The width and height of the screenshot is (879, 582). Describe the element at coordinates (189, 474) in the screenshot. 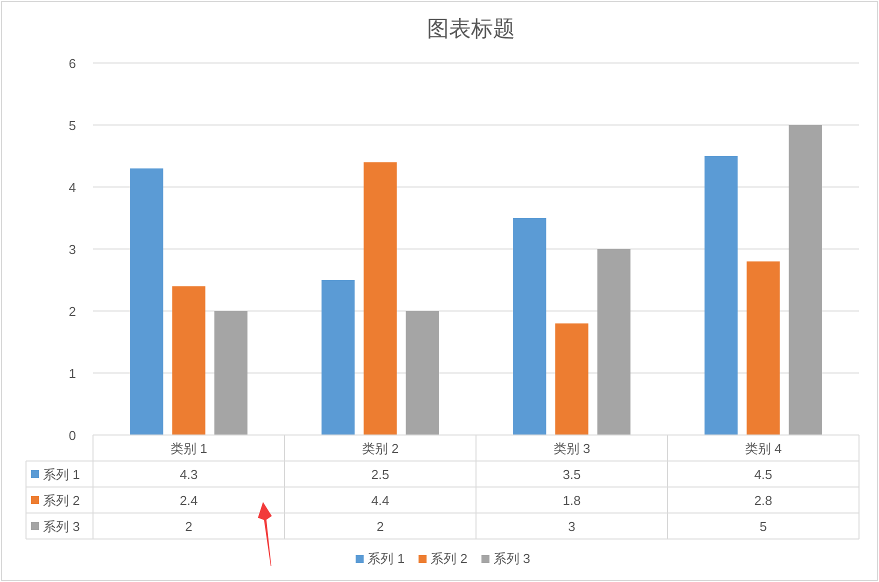

I see `data-label: 4.3` at that location.